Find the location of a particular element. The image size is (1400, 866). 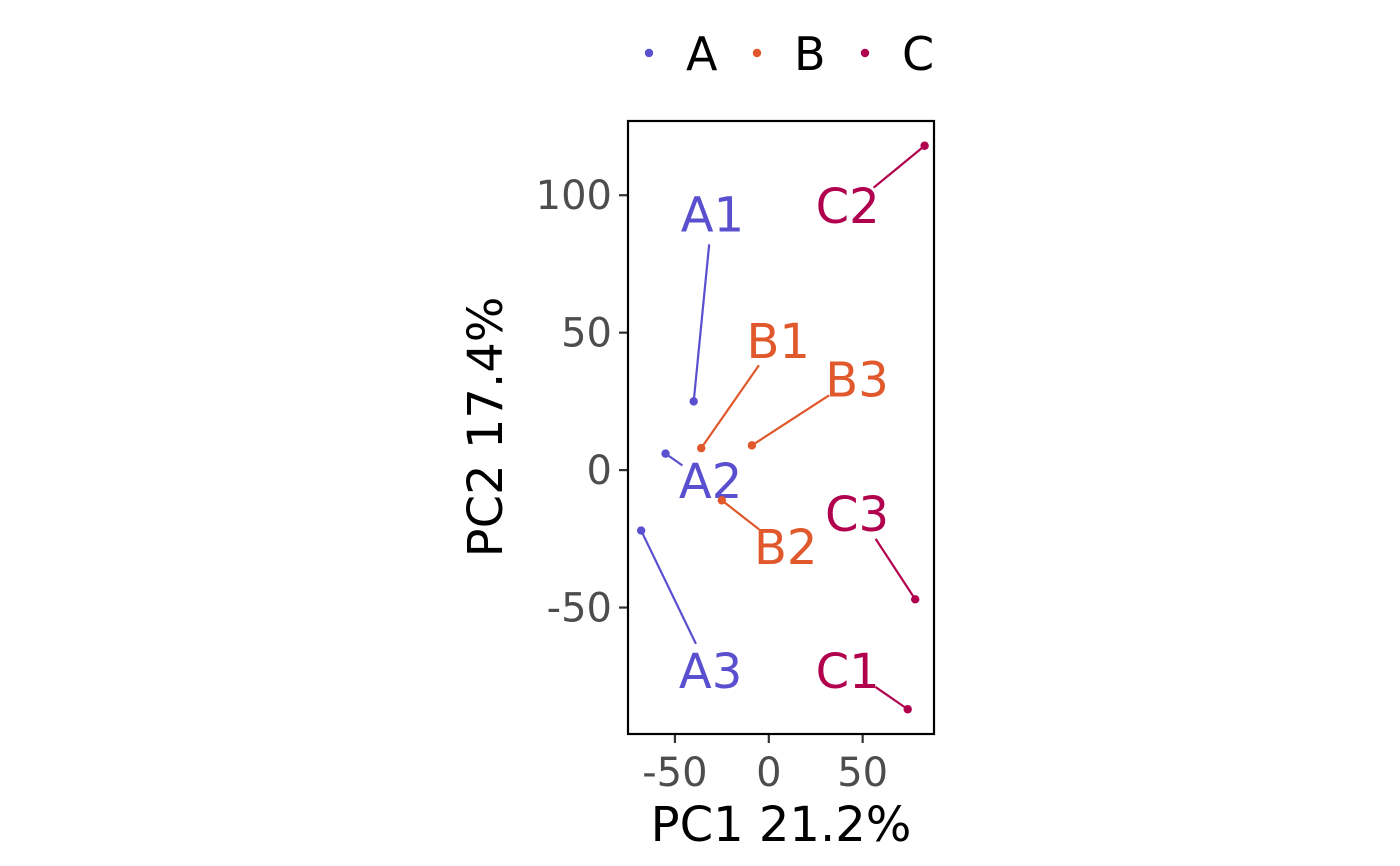

legend: A B C is located at coordinates (789, 54).